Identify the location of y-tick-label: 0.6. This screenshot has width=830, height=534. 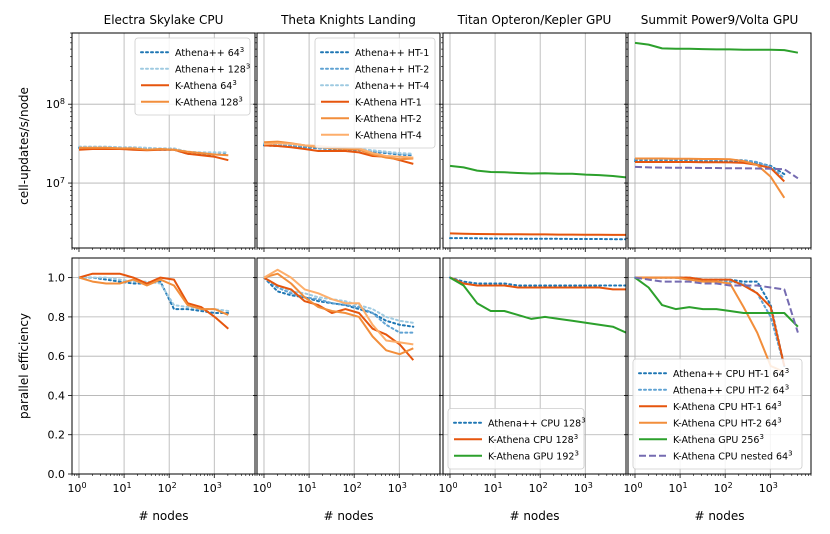
(57, 356).